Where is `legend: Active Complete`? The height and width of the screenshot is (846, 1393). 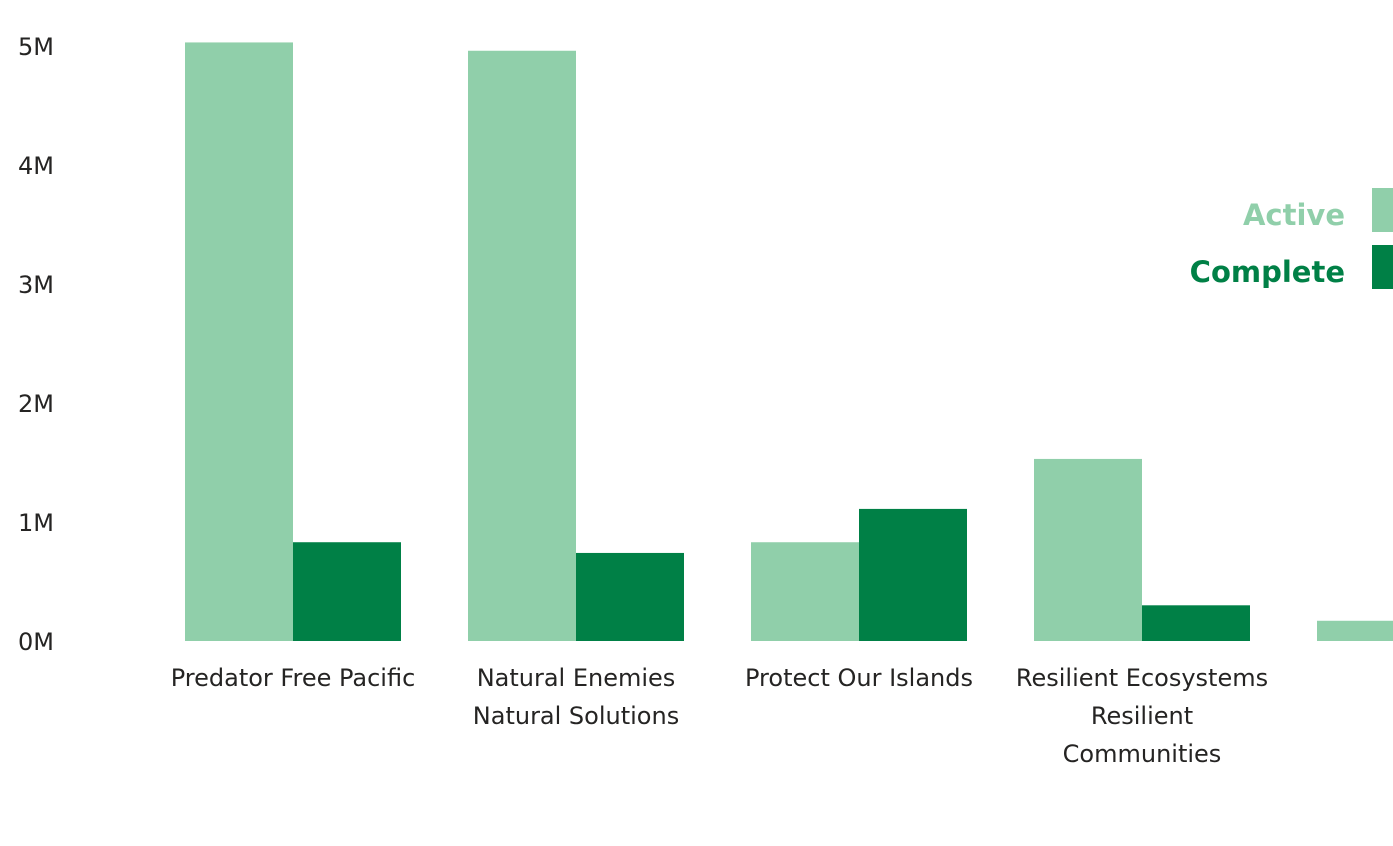
legend: Active Complete is located at coordinates (1291, 238).